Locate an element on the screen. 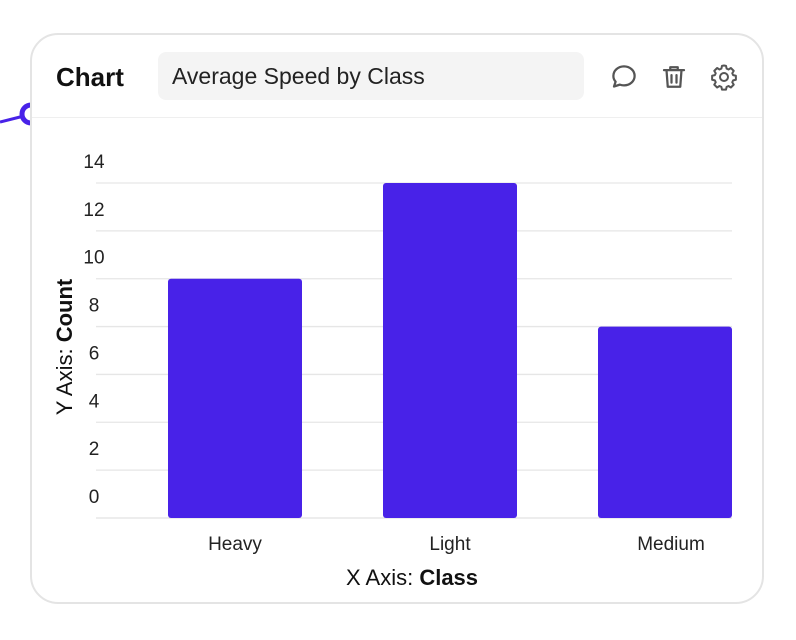 The width and height of the screenshot is (796, 640). y-axis-title: Y Axis: Count is located at coordinates (64, 346).